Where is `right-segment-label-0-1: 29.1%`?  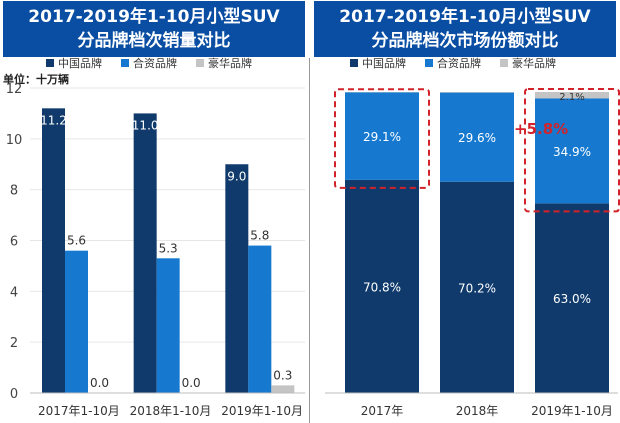
right-segment-label-0-1: 29.1% is located at coordinates (382, 137).